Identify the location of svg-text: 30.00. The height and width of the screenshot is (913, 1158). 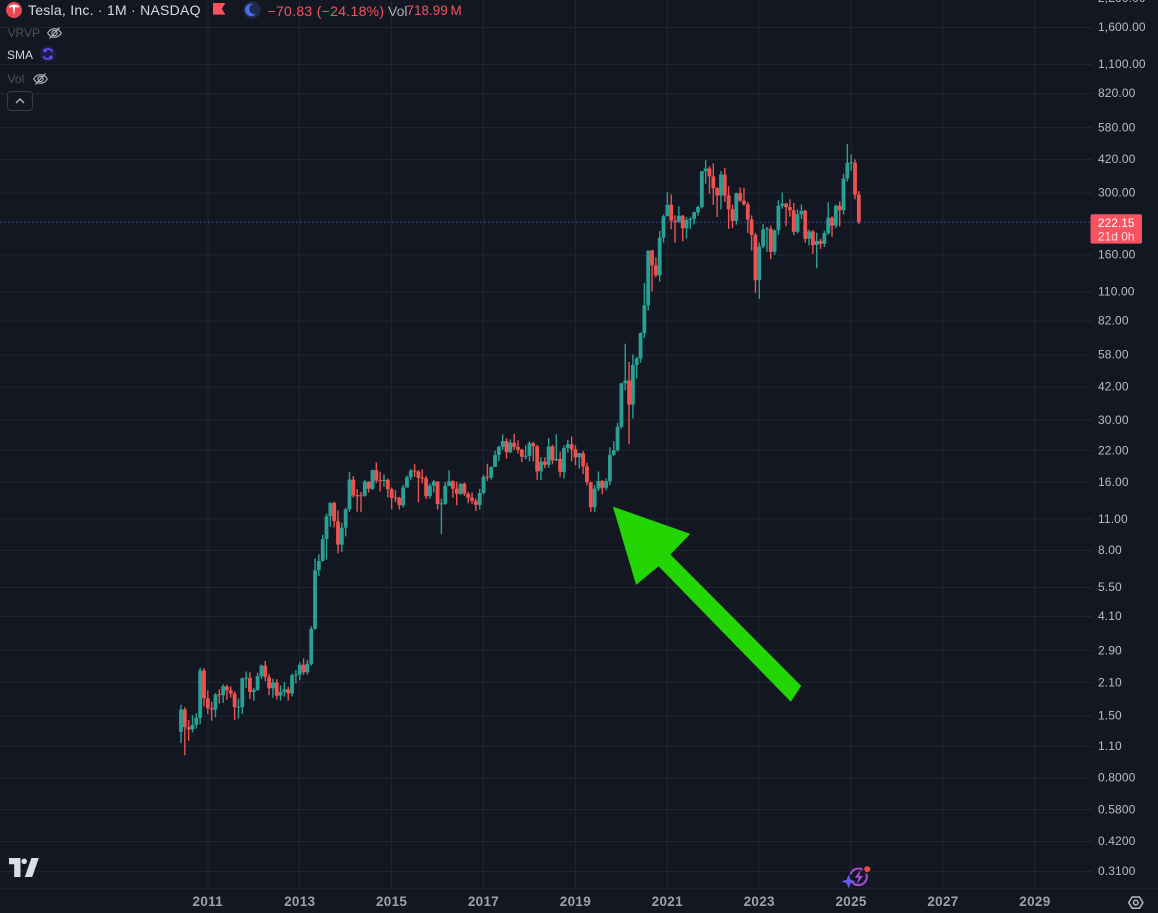
(1113, 420).